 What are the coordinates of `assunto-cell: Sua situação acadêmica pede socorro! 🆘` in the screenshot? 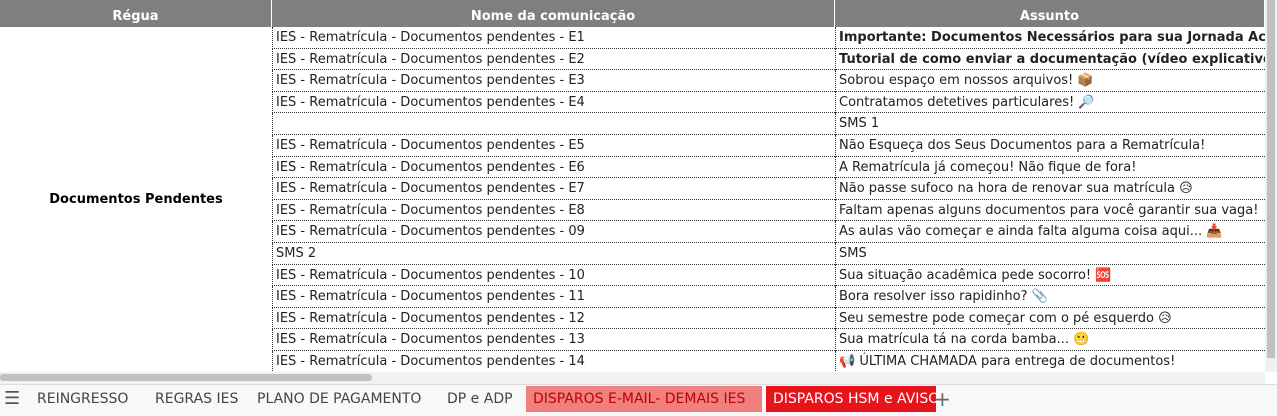 It's located at (1050, 275).